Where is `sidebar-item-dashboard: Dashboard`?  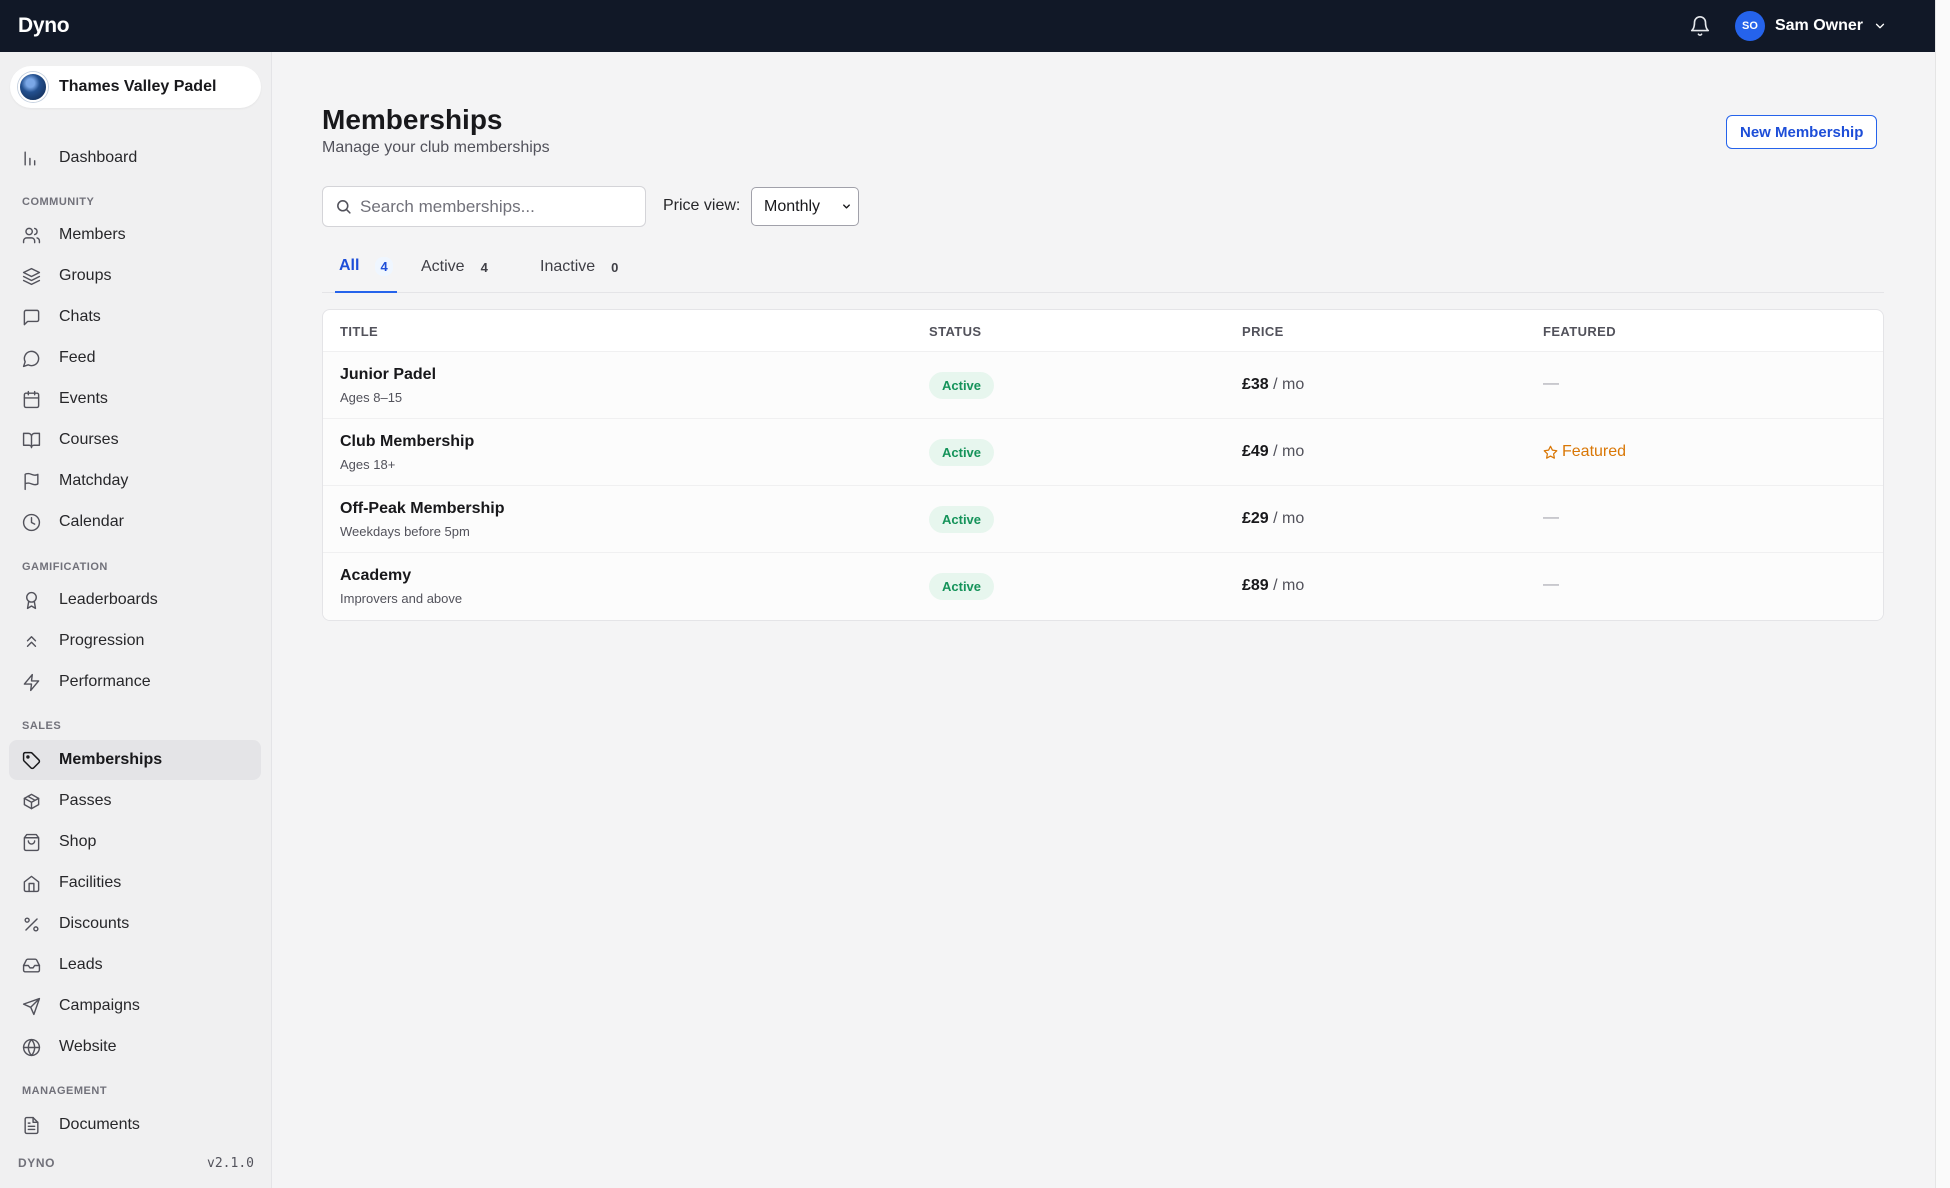 sidebar-item-dashboard: Dashboard is located at coordinates (135, 158).